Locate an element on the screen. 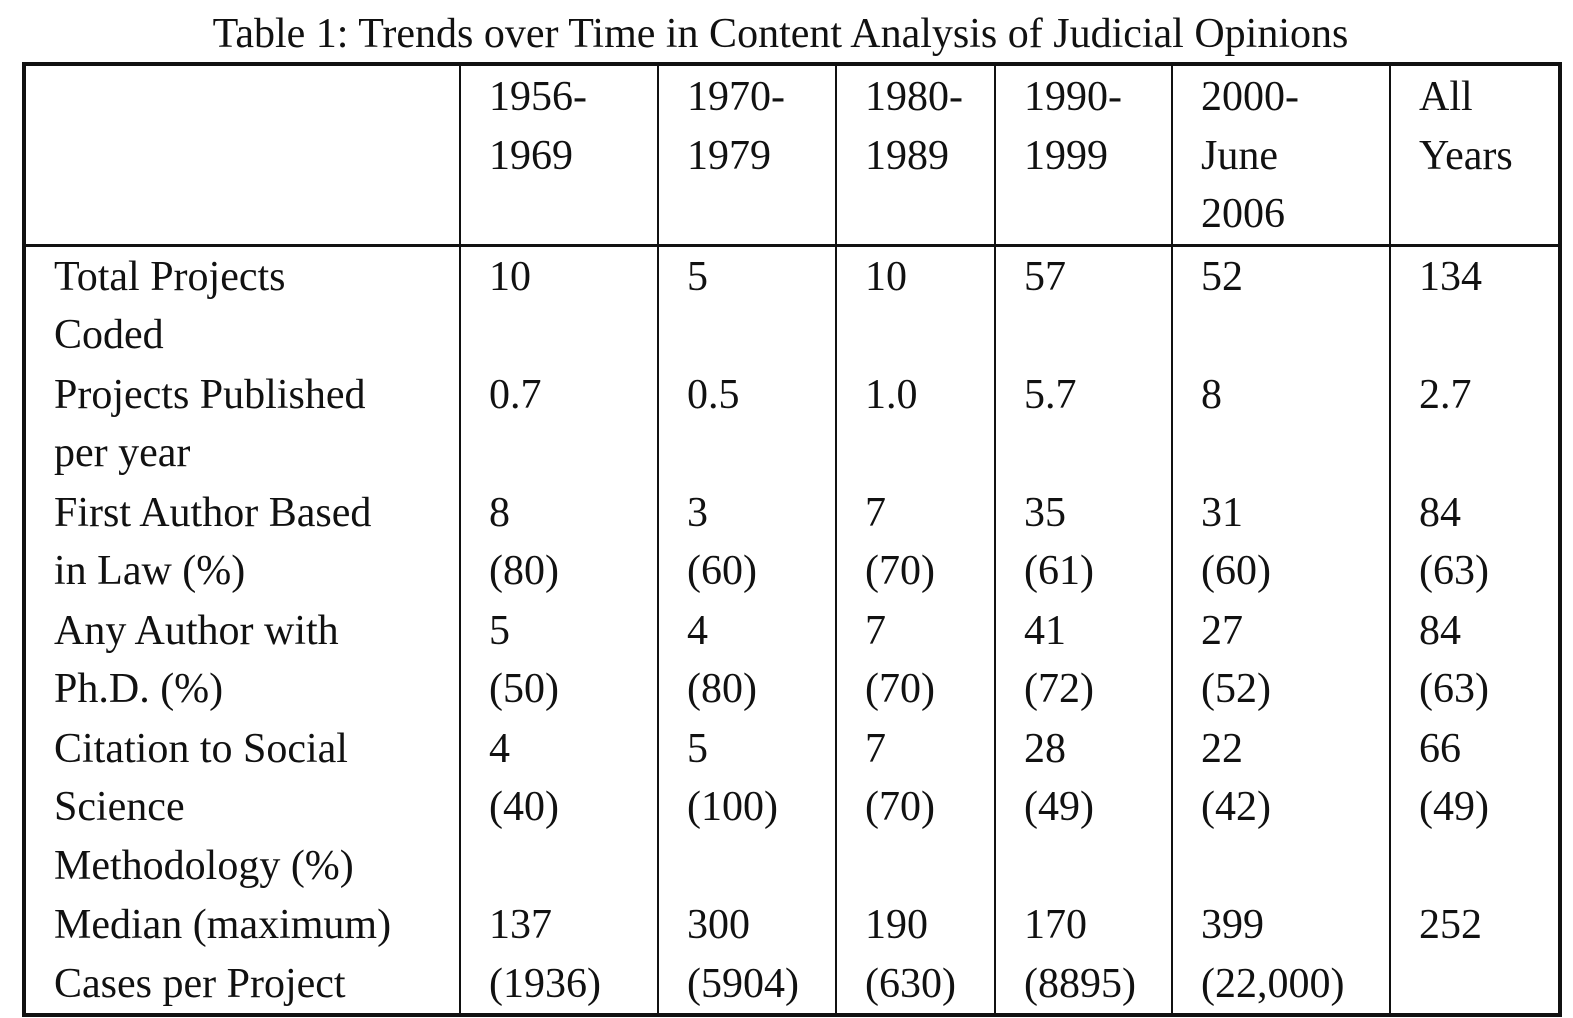 The width and height of the screenshot is (1573, 1018). table-cell: 28 (49) is located at coordinates (1083, 806).